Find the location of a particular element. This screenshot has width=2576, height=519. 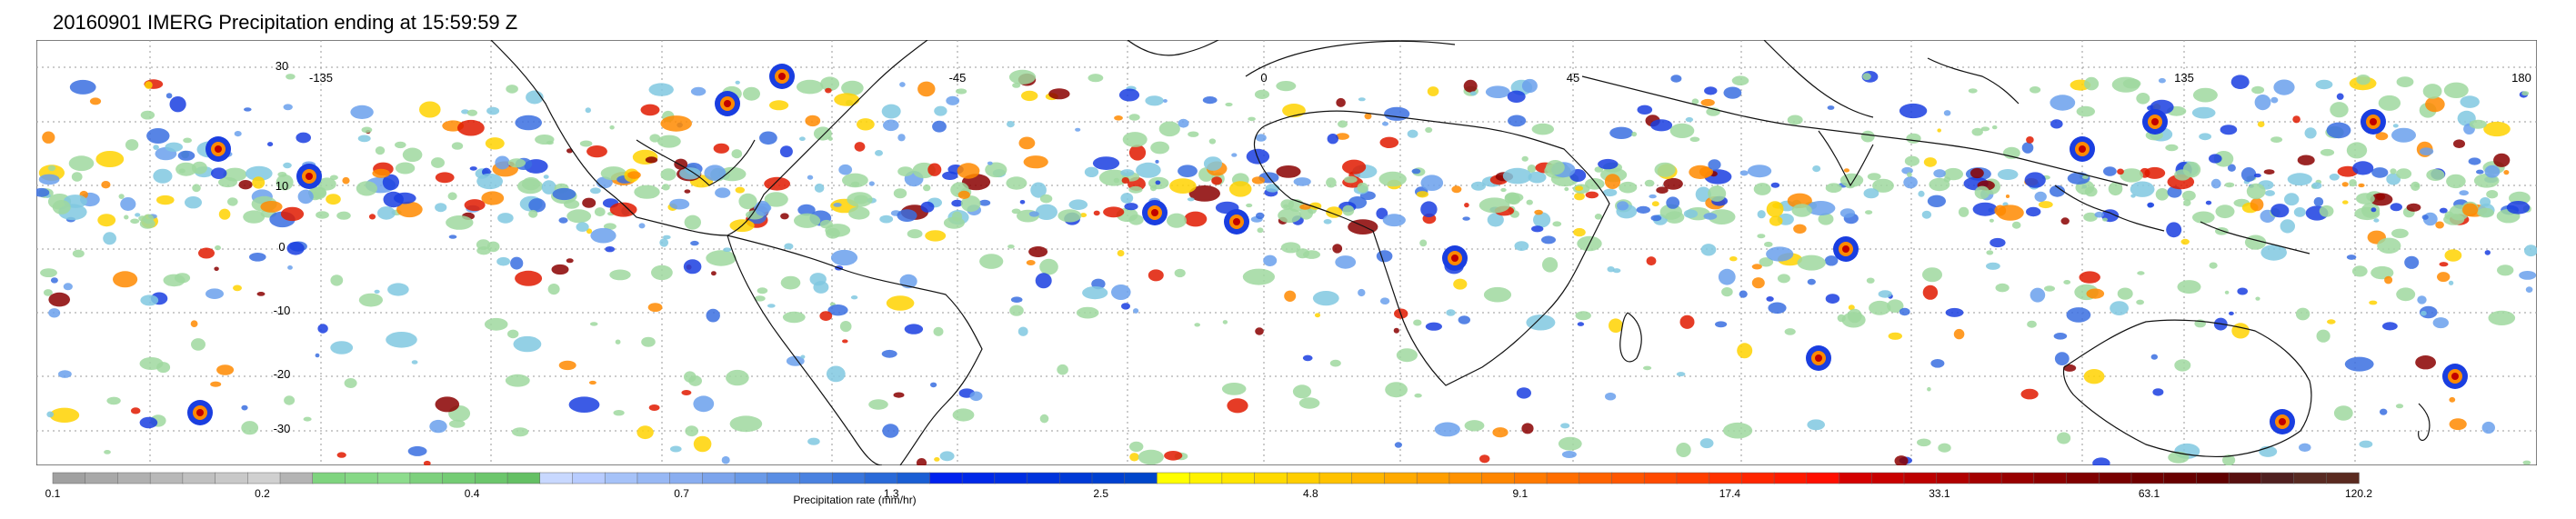

storm-core is located at coordinates (727, 103).